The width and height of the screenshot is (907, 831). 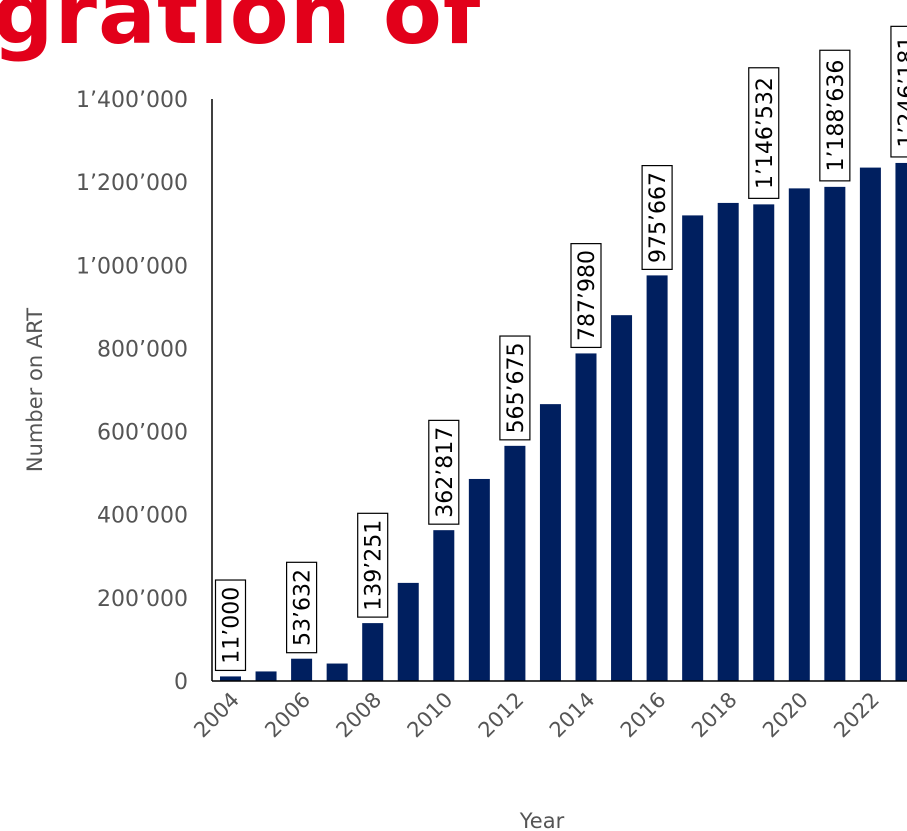 What do you see at coordinates (35, 390) in the screenshot?
I see `y-axis-title: Number on ART` at bounding box center [35, 390].